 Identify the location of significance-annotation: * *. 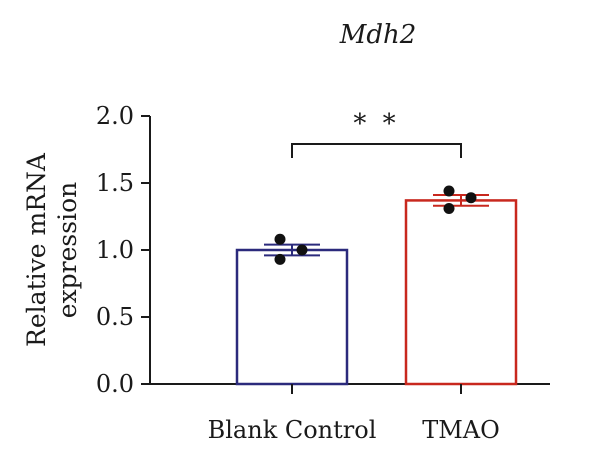
(376, 133).